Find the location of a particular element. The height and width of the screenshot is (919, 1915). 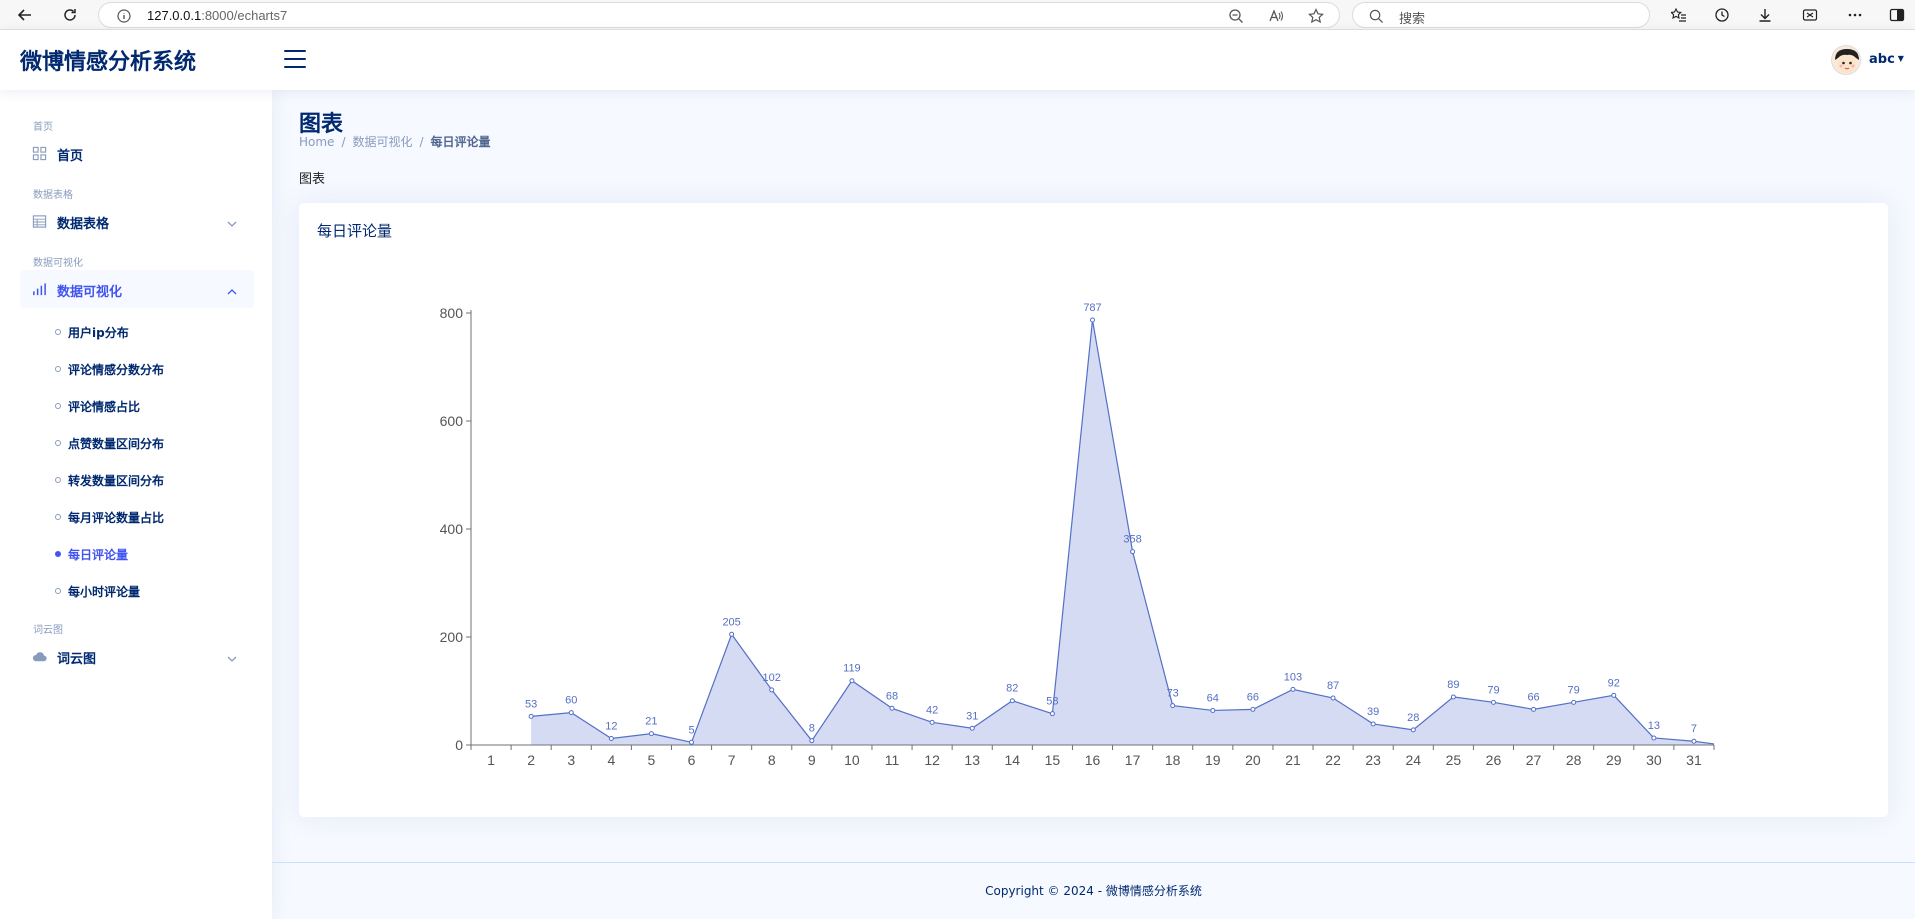

browser-search-bar: 搜索 is located at coordinates (1501, 15).